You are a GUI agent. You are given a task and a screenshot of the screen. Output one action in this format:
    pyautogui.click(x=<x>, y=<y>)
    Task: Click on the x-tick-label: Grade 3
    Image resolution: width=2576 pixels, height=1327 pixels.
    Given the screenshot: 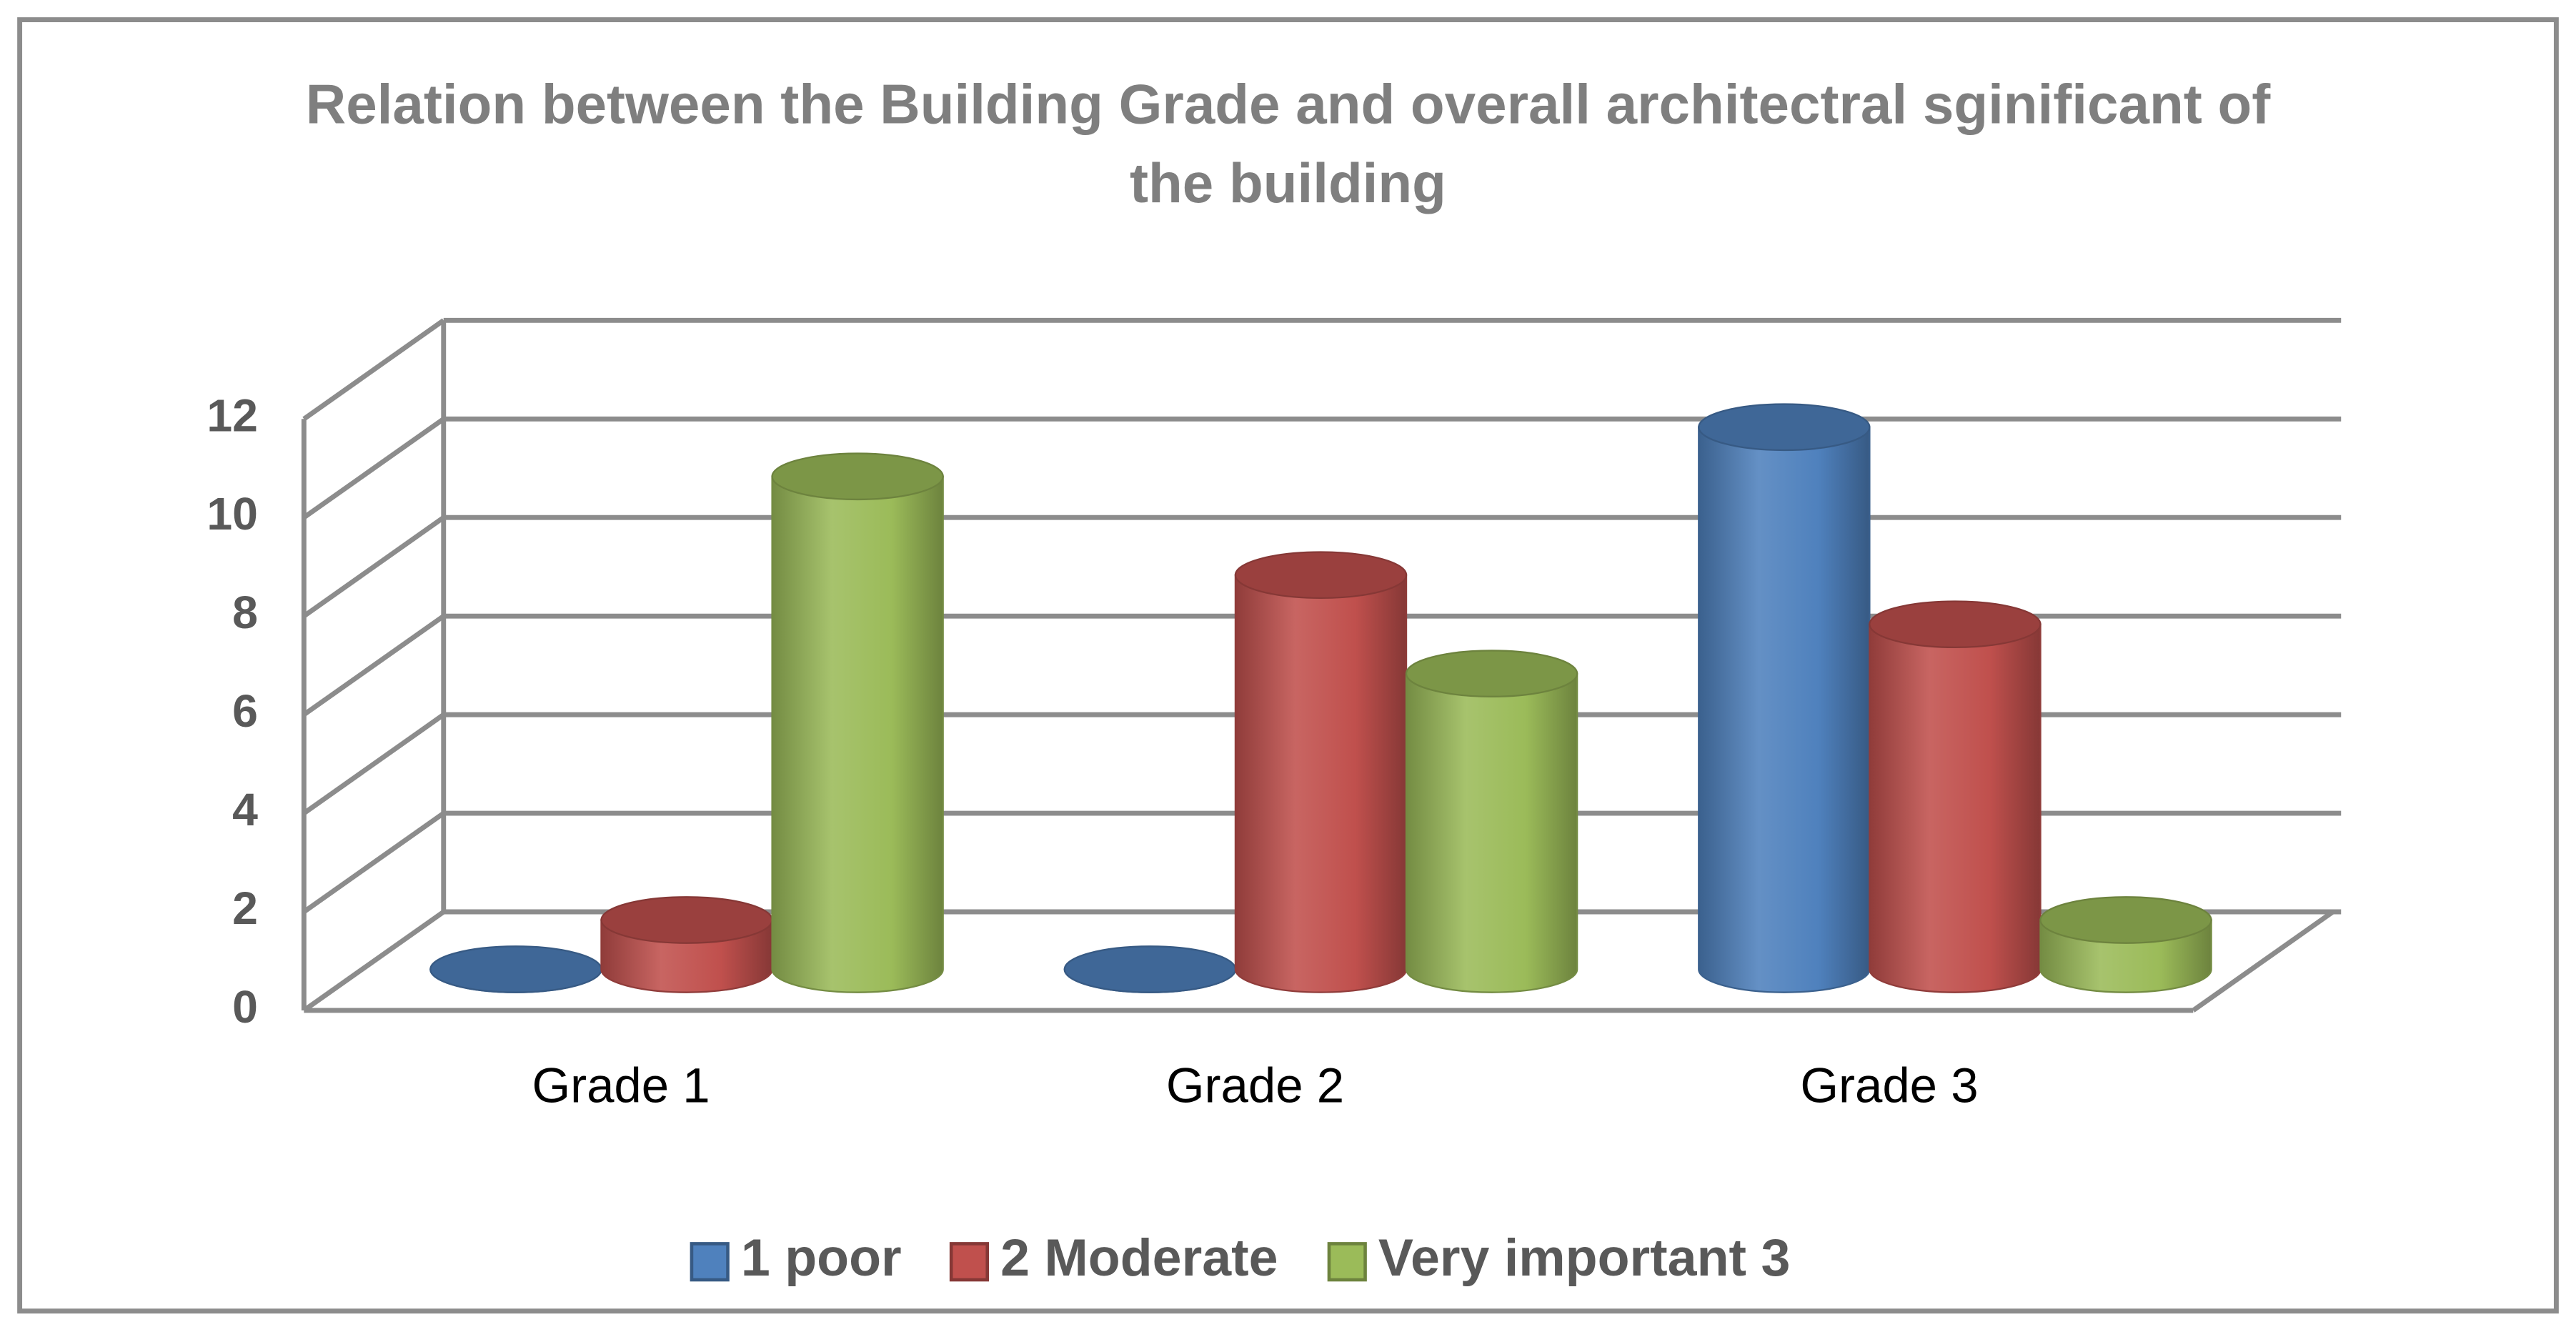 What is the action you would take?
    pyautogui.click(x=1889, y=1085)
    